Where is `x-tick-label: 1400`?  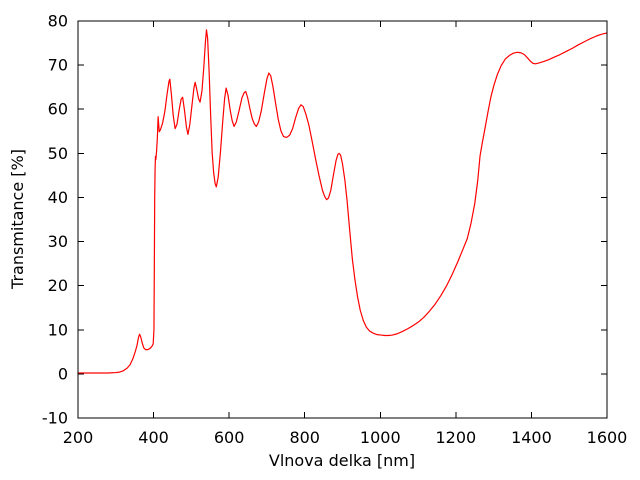
x-tick-label: 1400 is located at coordinates (531, 437).